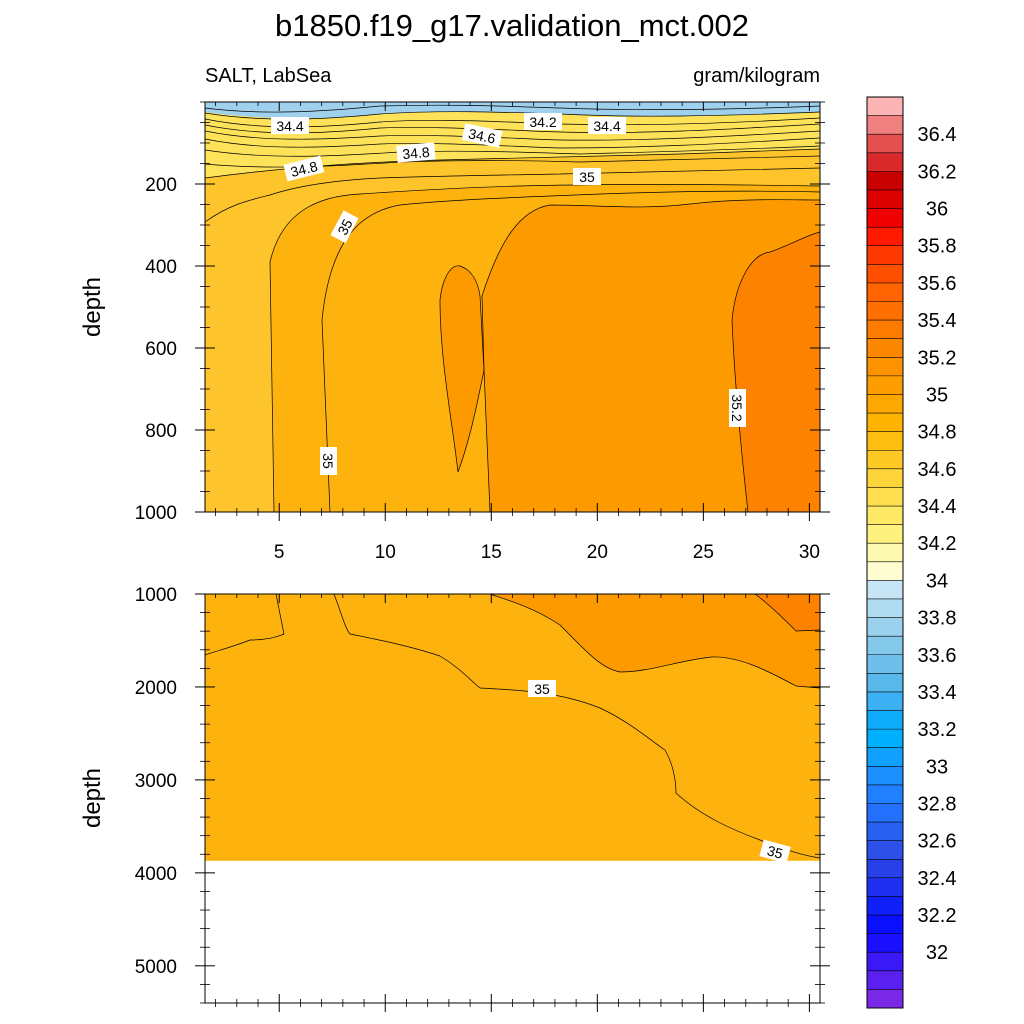  What do you see at coordinates (937, 247) in the screenshot?
I see `colorbar-label: 35.8` at bounding box center [937, 247].